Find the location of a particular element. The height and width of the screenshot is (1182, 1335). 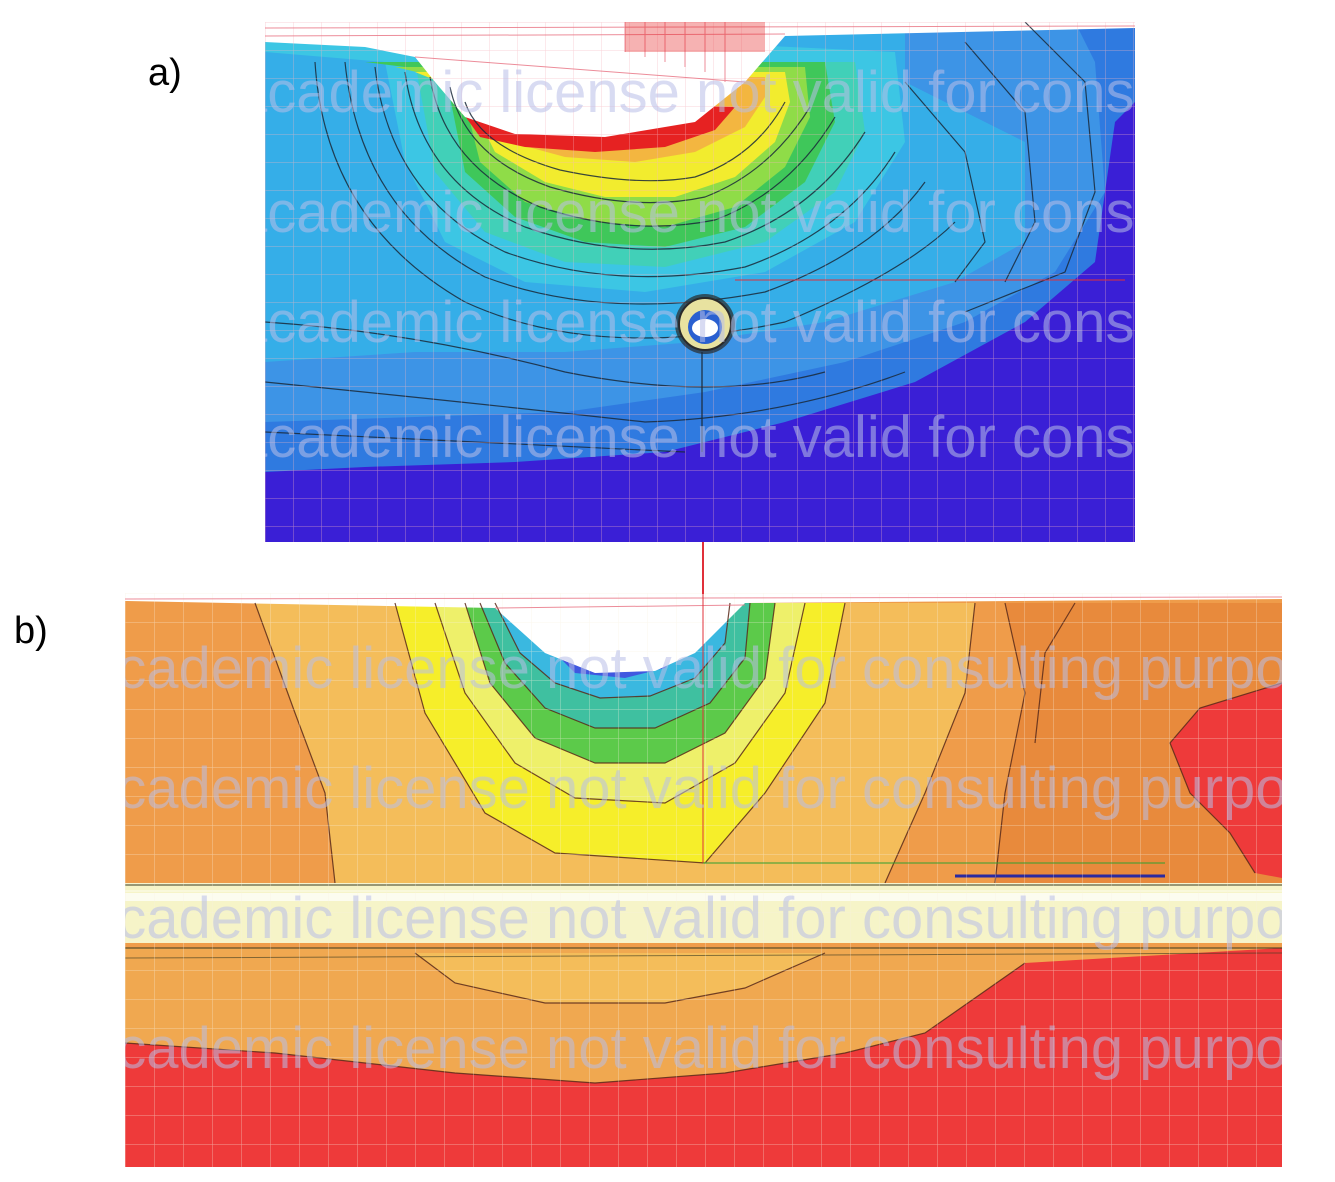

connector-line is located at coordinates (703, 568).